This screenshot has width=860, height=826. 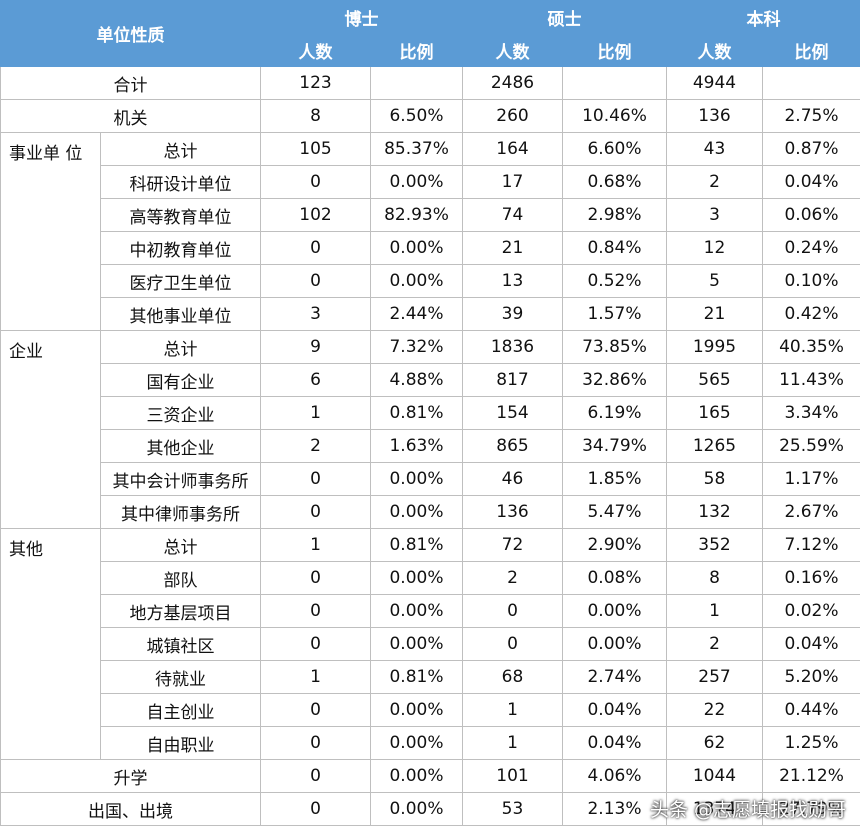 What do you see at coordinates (416, 380) in the screenshot?
I see `cell: 4.88%` at bounding box center [416, 380].